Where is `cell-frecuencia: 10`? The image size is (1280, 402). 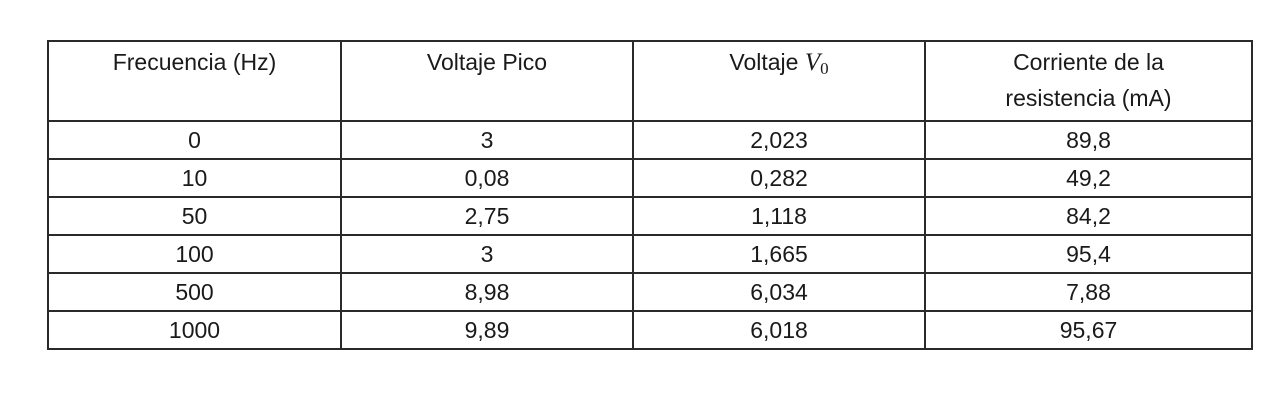 cell-frecuencia: 10 is located at coordinates (194, 178).